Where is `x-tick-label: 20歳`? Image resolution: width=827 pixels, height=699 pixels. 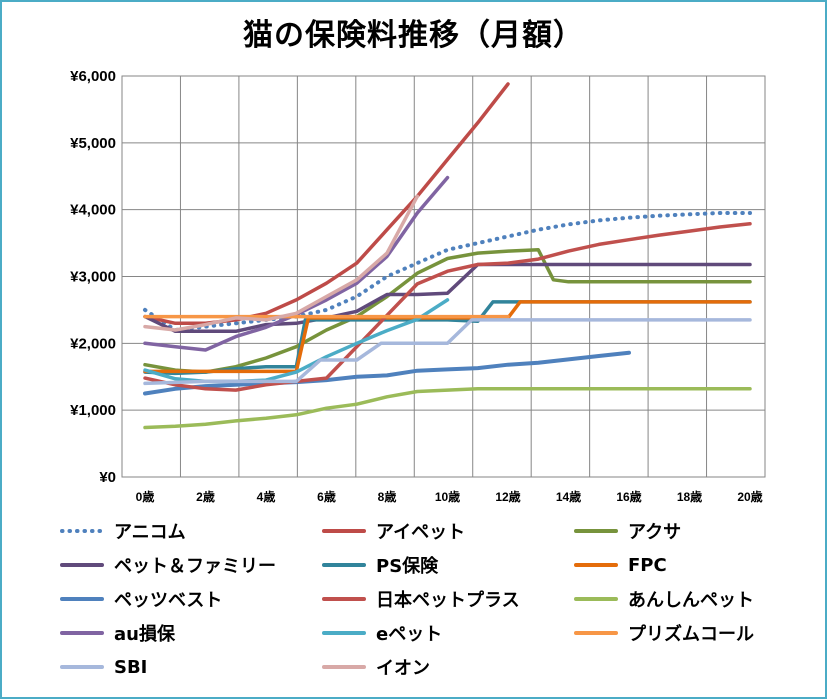 x-tick-label: 20歳 is located at coordinates (749, 496).